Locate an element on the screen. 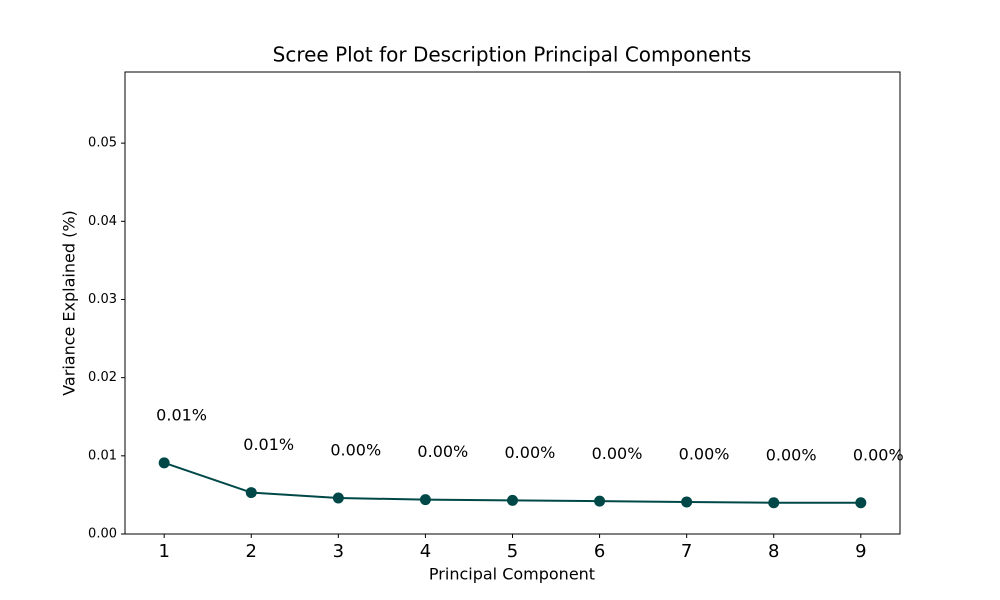 This screenshot has width=1000, height=600. y-axis-label: Variance Explained (%) is located at coordinates (69, 303).